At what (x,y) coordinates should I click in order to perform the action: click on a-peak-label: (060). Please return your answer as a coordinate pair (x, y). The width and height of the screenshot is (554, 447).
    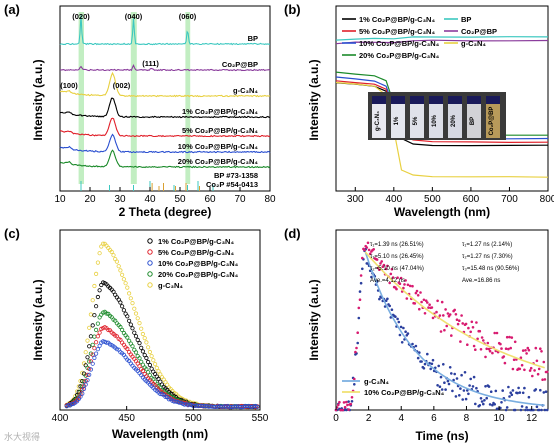
    Looking at the image, I should click on (188, 16).